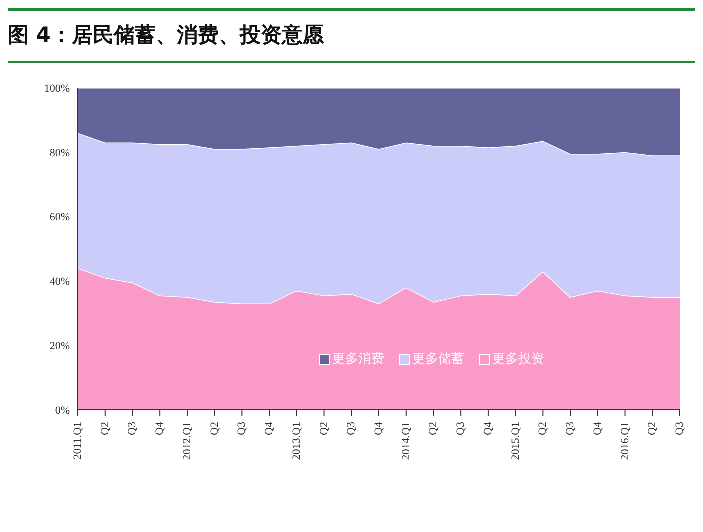 Image resolution: width=703 pixels, height=532 pixels. Describe the element at coordinates (60, 346) in the screenshot. I see `y-tick-label: 20%` at that location.